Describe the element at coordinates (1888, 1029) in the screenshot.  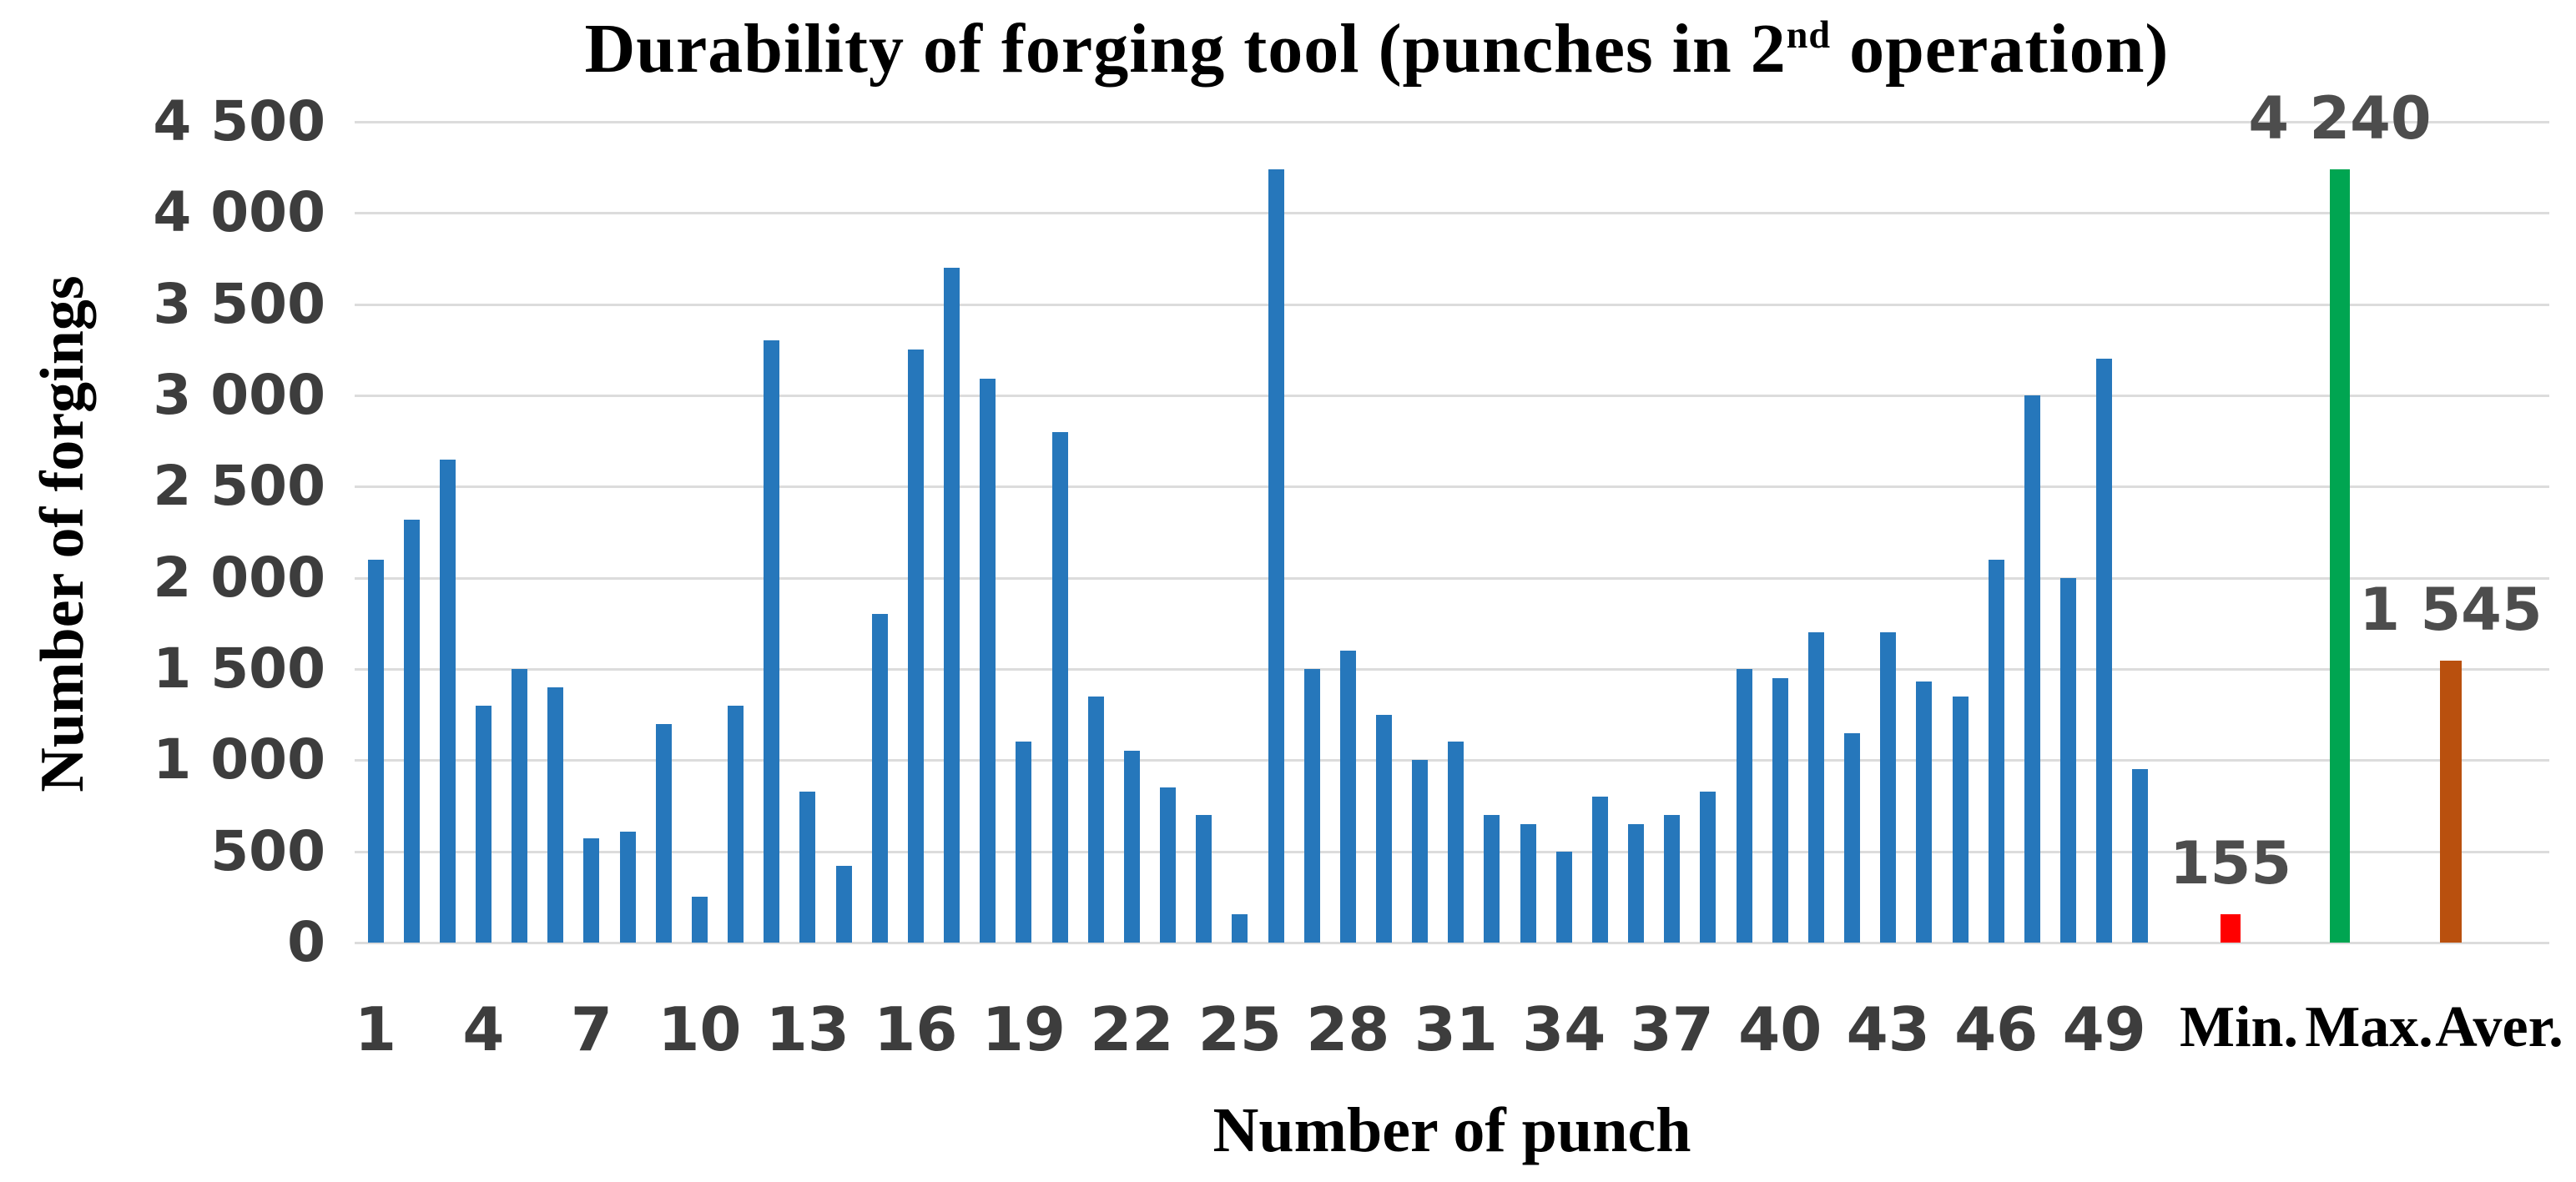
I see `x-tick-label-43: 43` at that location.